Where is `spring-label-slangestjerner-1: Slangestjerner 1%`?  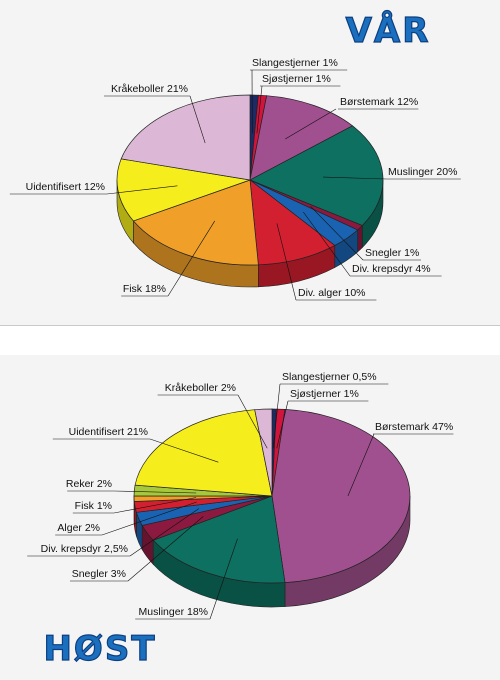
spring-label-slangestjerner-1: Slangestjerner 1% is located at coordinates (295, 63).